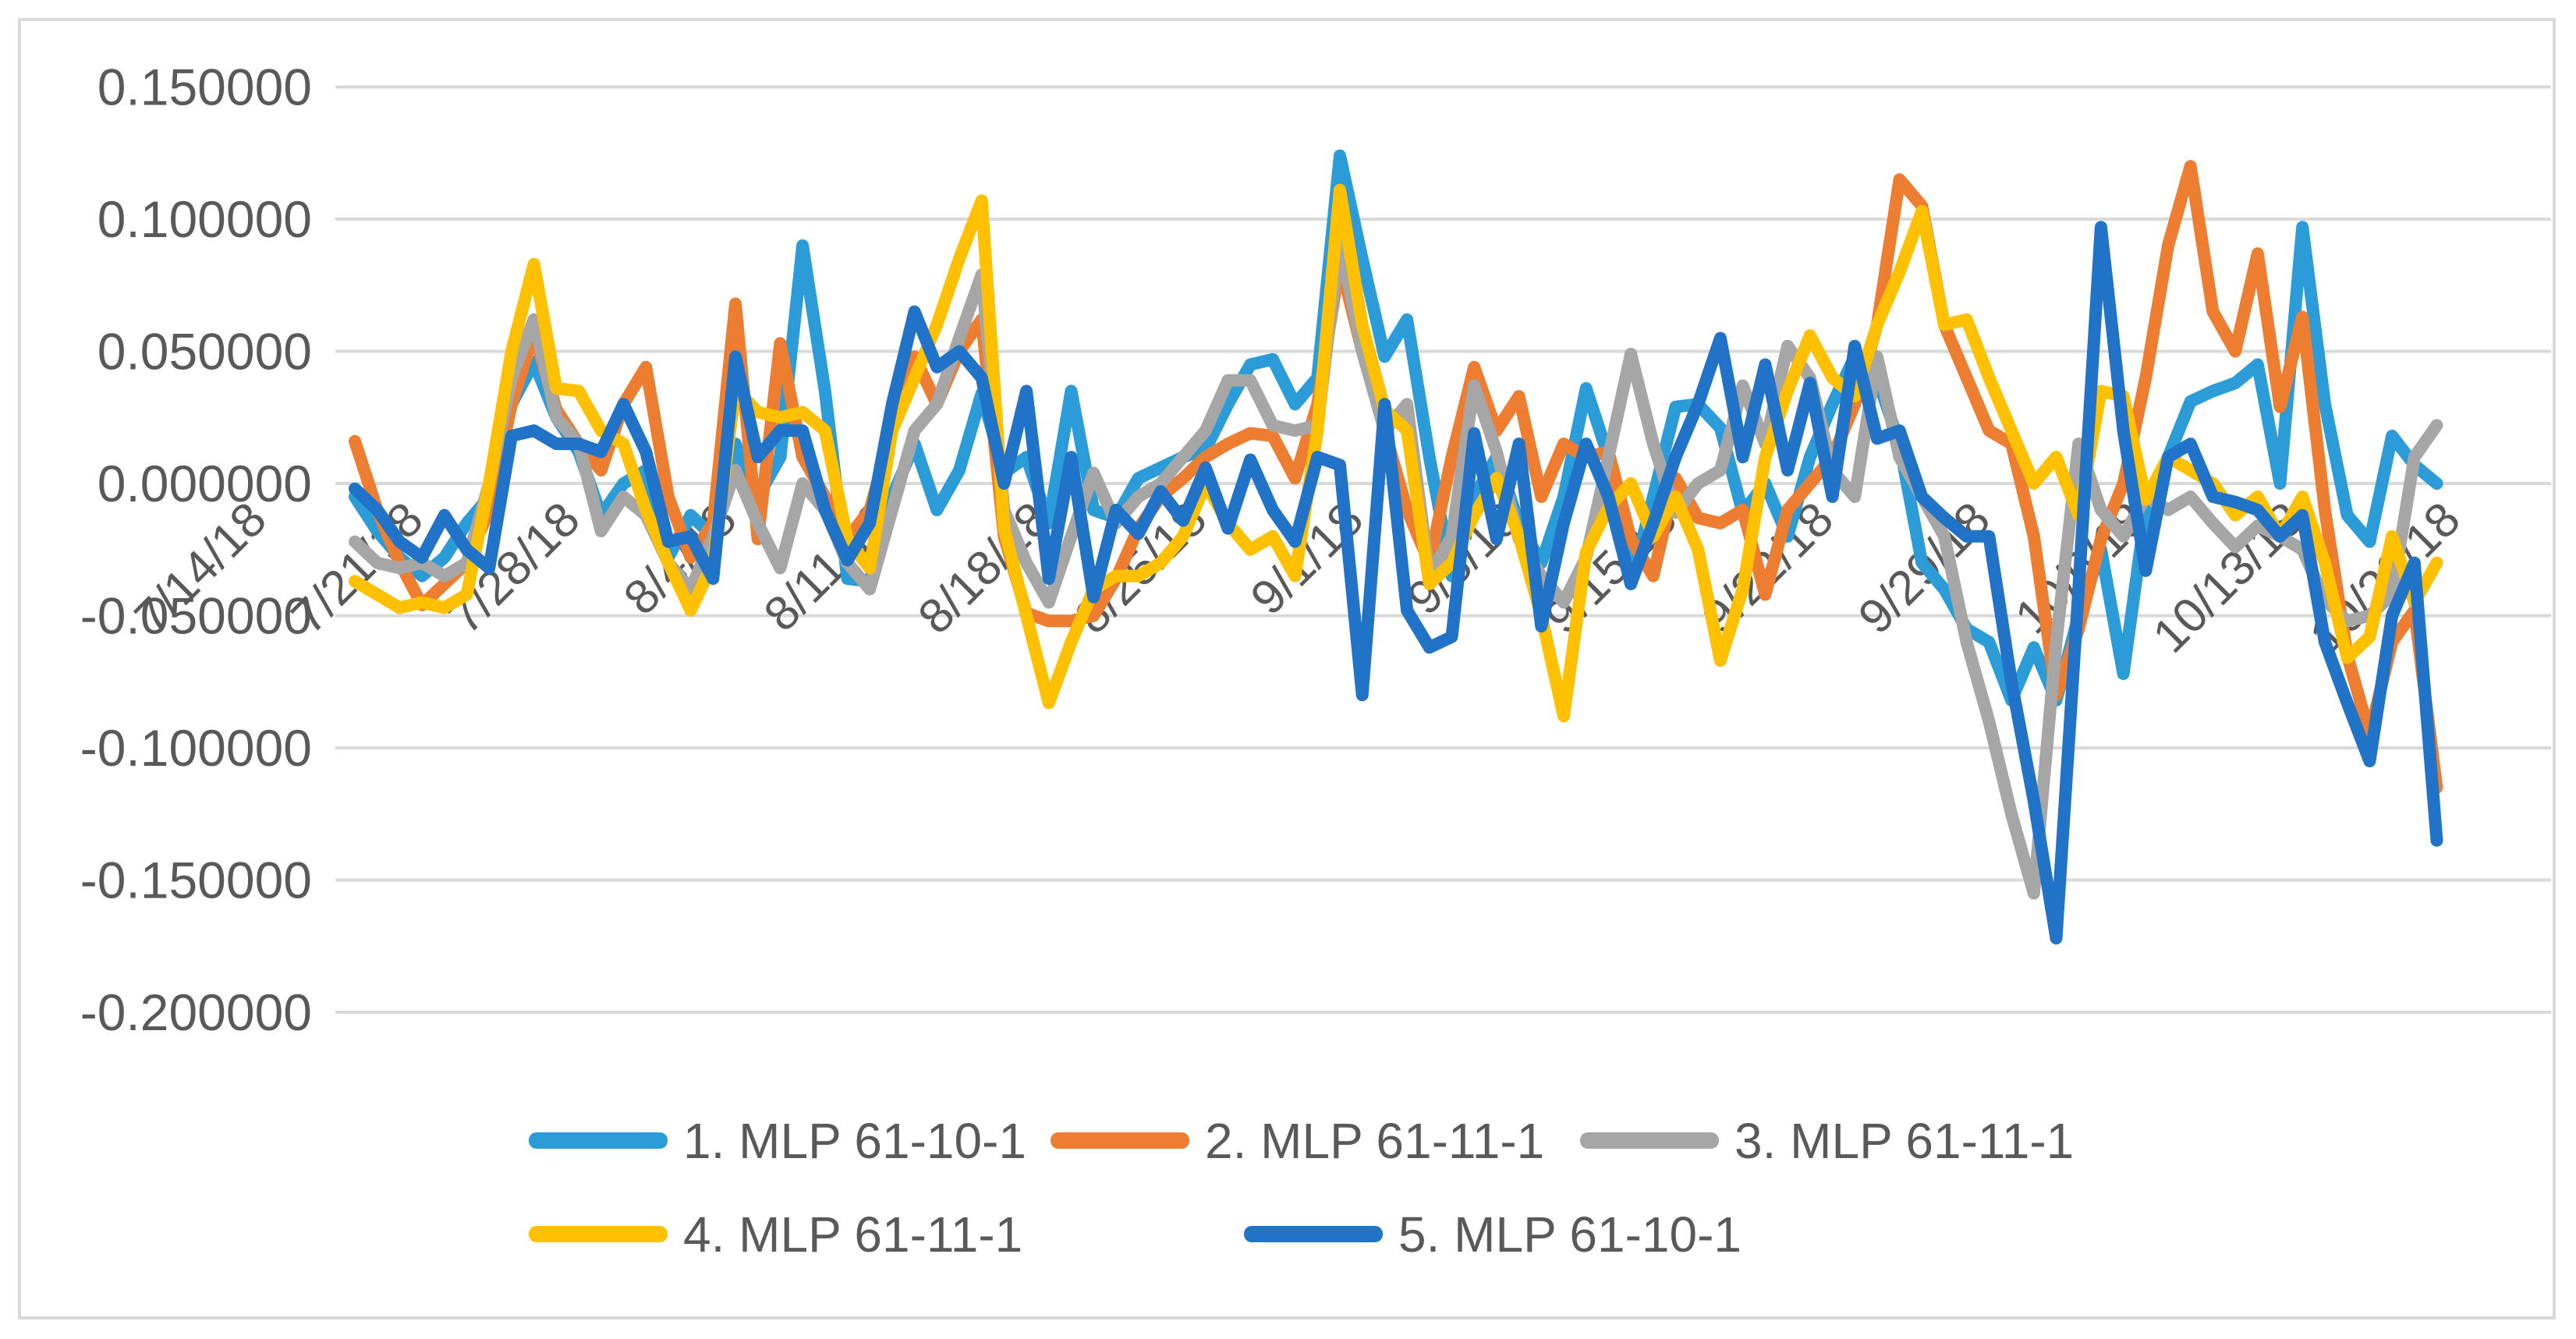  What do you see at coordinates (196, 748) in the screenshot?
I see `y-axis-label: -0.100000` at bounding box center [196, 748].